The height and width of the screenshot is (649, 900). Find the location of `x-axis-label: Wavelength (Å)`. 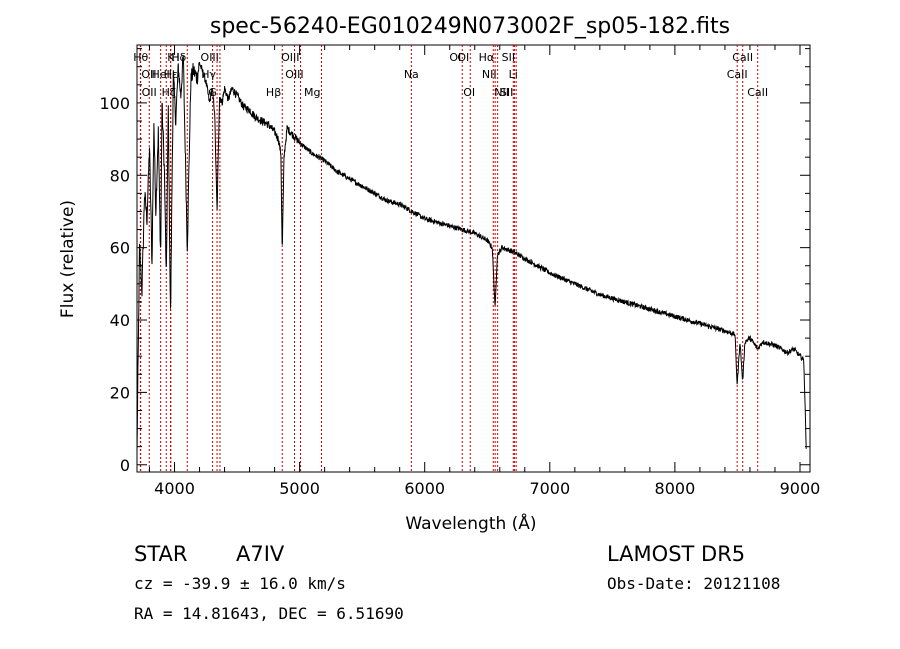

x-axis-label: Wavelength (Å) is located at coordinates (470, 523).